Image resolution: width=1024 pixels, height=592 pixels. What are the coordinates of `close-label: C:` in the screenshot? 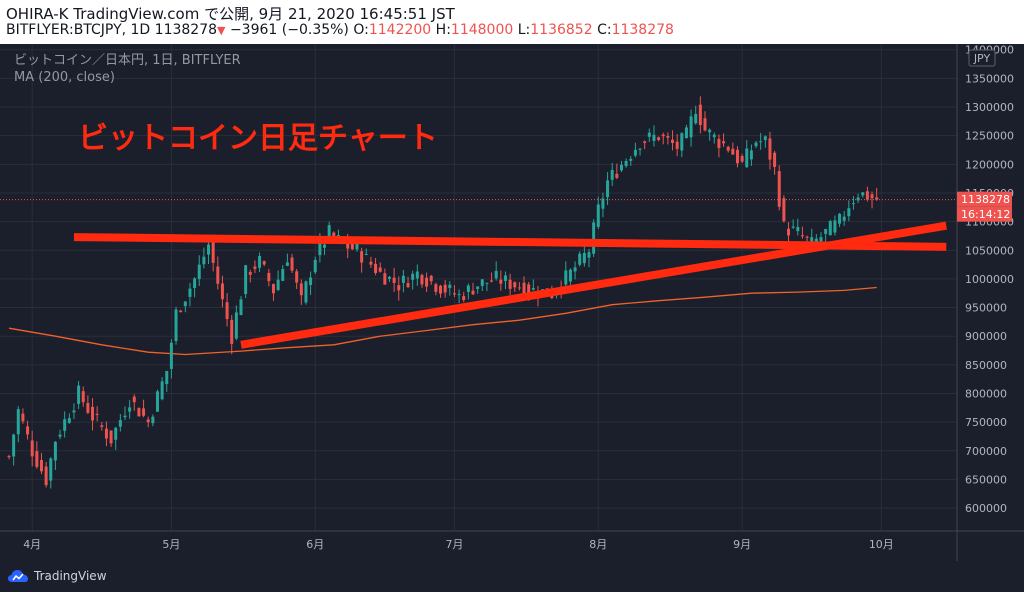 It's located at (604, 30).